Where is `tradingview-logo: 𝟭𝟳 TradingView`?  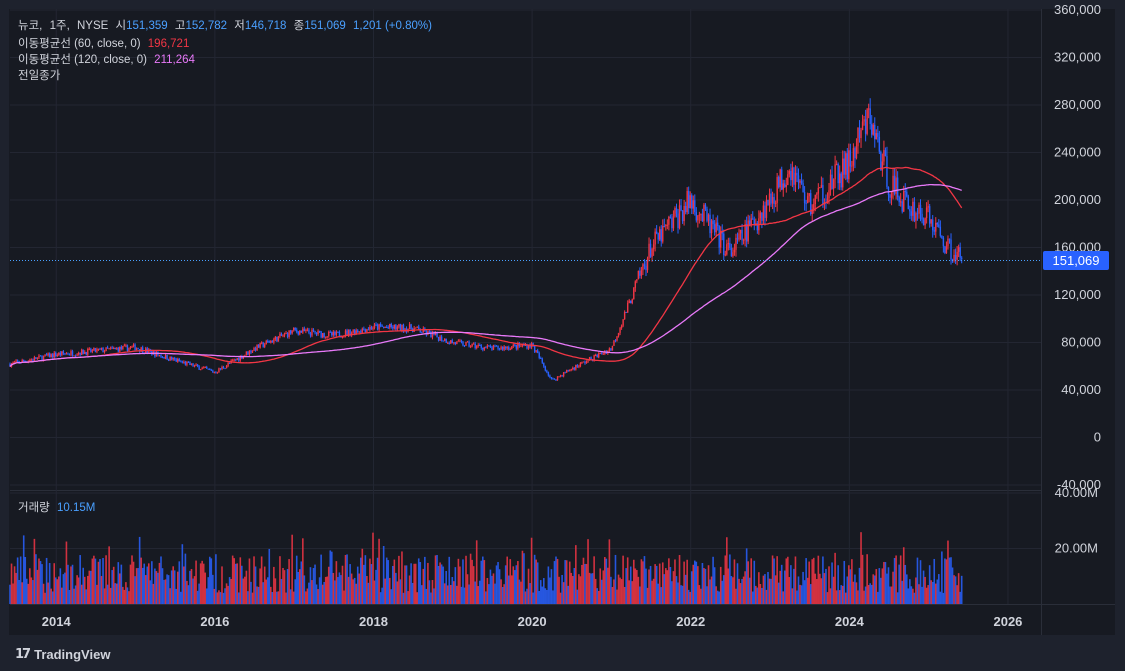 tradingview-logo: 𝟭𝟳 TradingView is located at coordinates (62, 654).